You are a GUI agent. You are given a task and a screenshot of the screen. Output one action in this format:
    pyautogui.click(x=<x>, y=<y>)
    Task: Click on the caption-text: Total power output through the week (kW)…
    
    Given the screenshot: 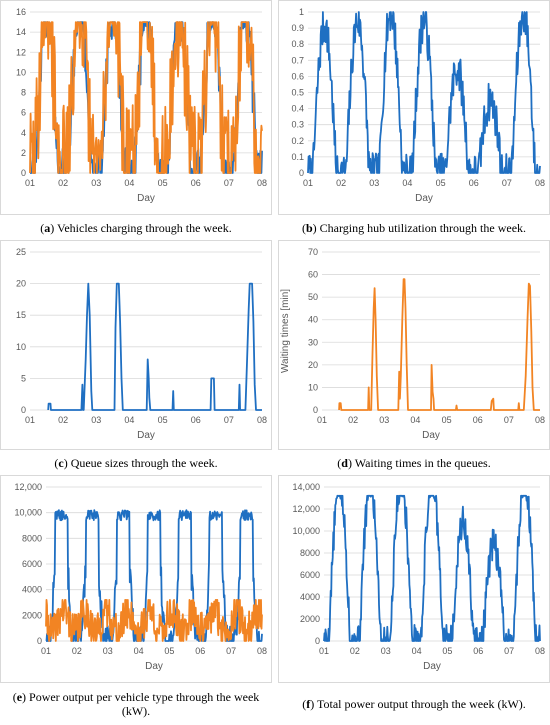 What is the action you would take?
    pyautogui.click(x=421, y=704)
    